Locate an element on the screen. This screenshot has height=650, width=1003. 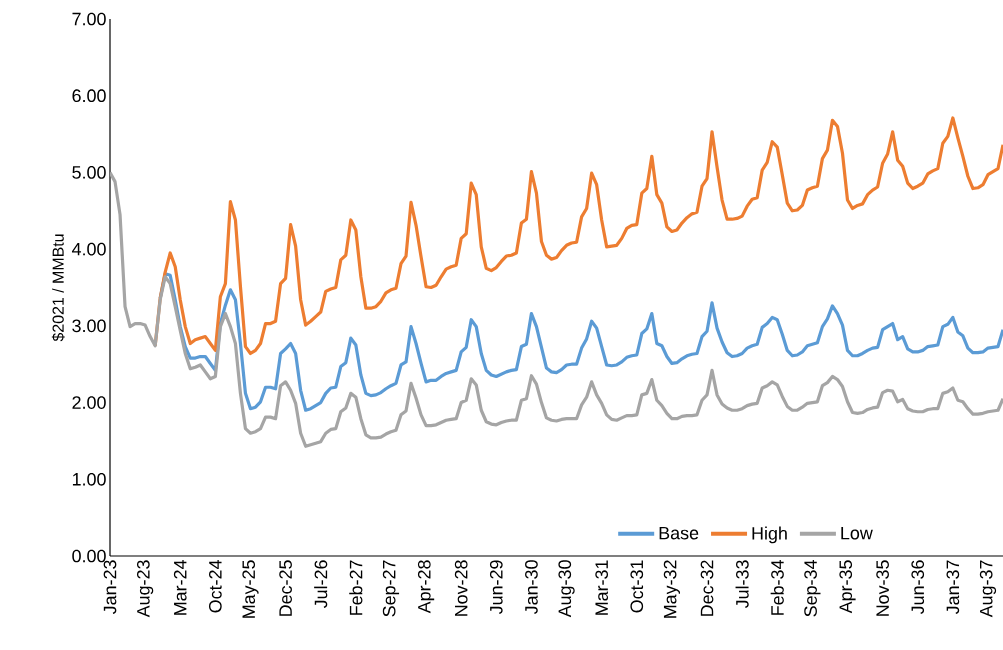
legend-label: High is located at coordinates (769, 535).